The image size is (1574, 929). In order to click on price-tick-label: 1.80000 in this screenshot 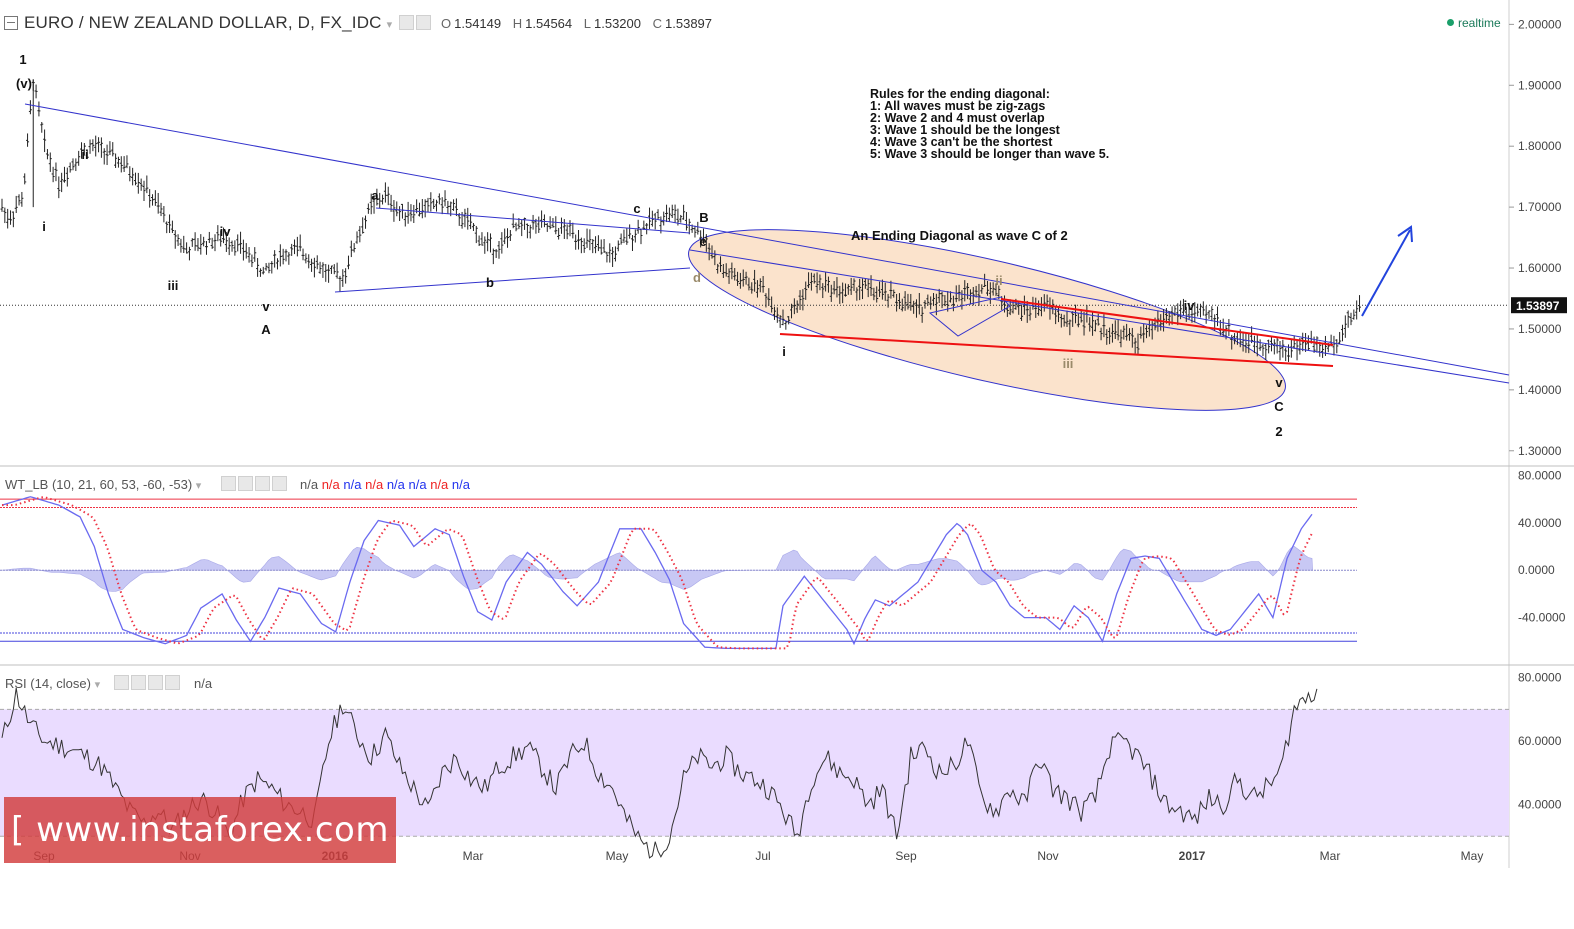, I will do `click(1540, 146)`.